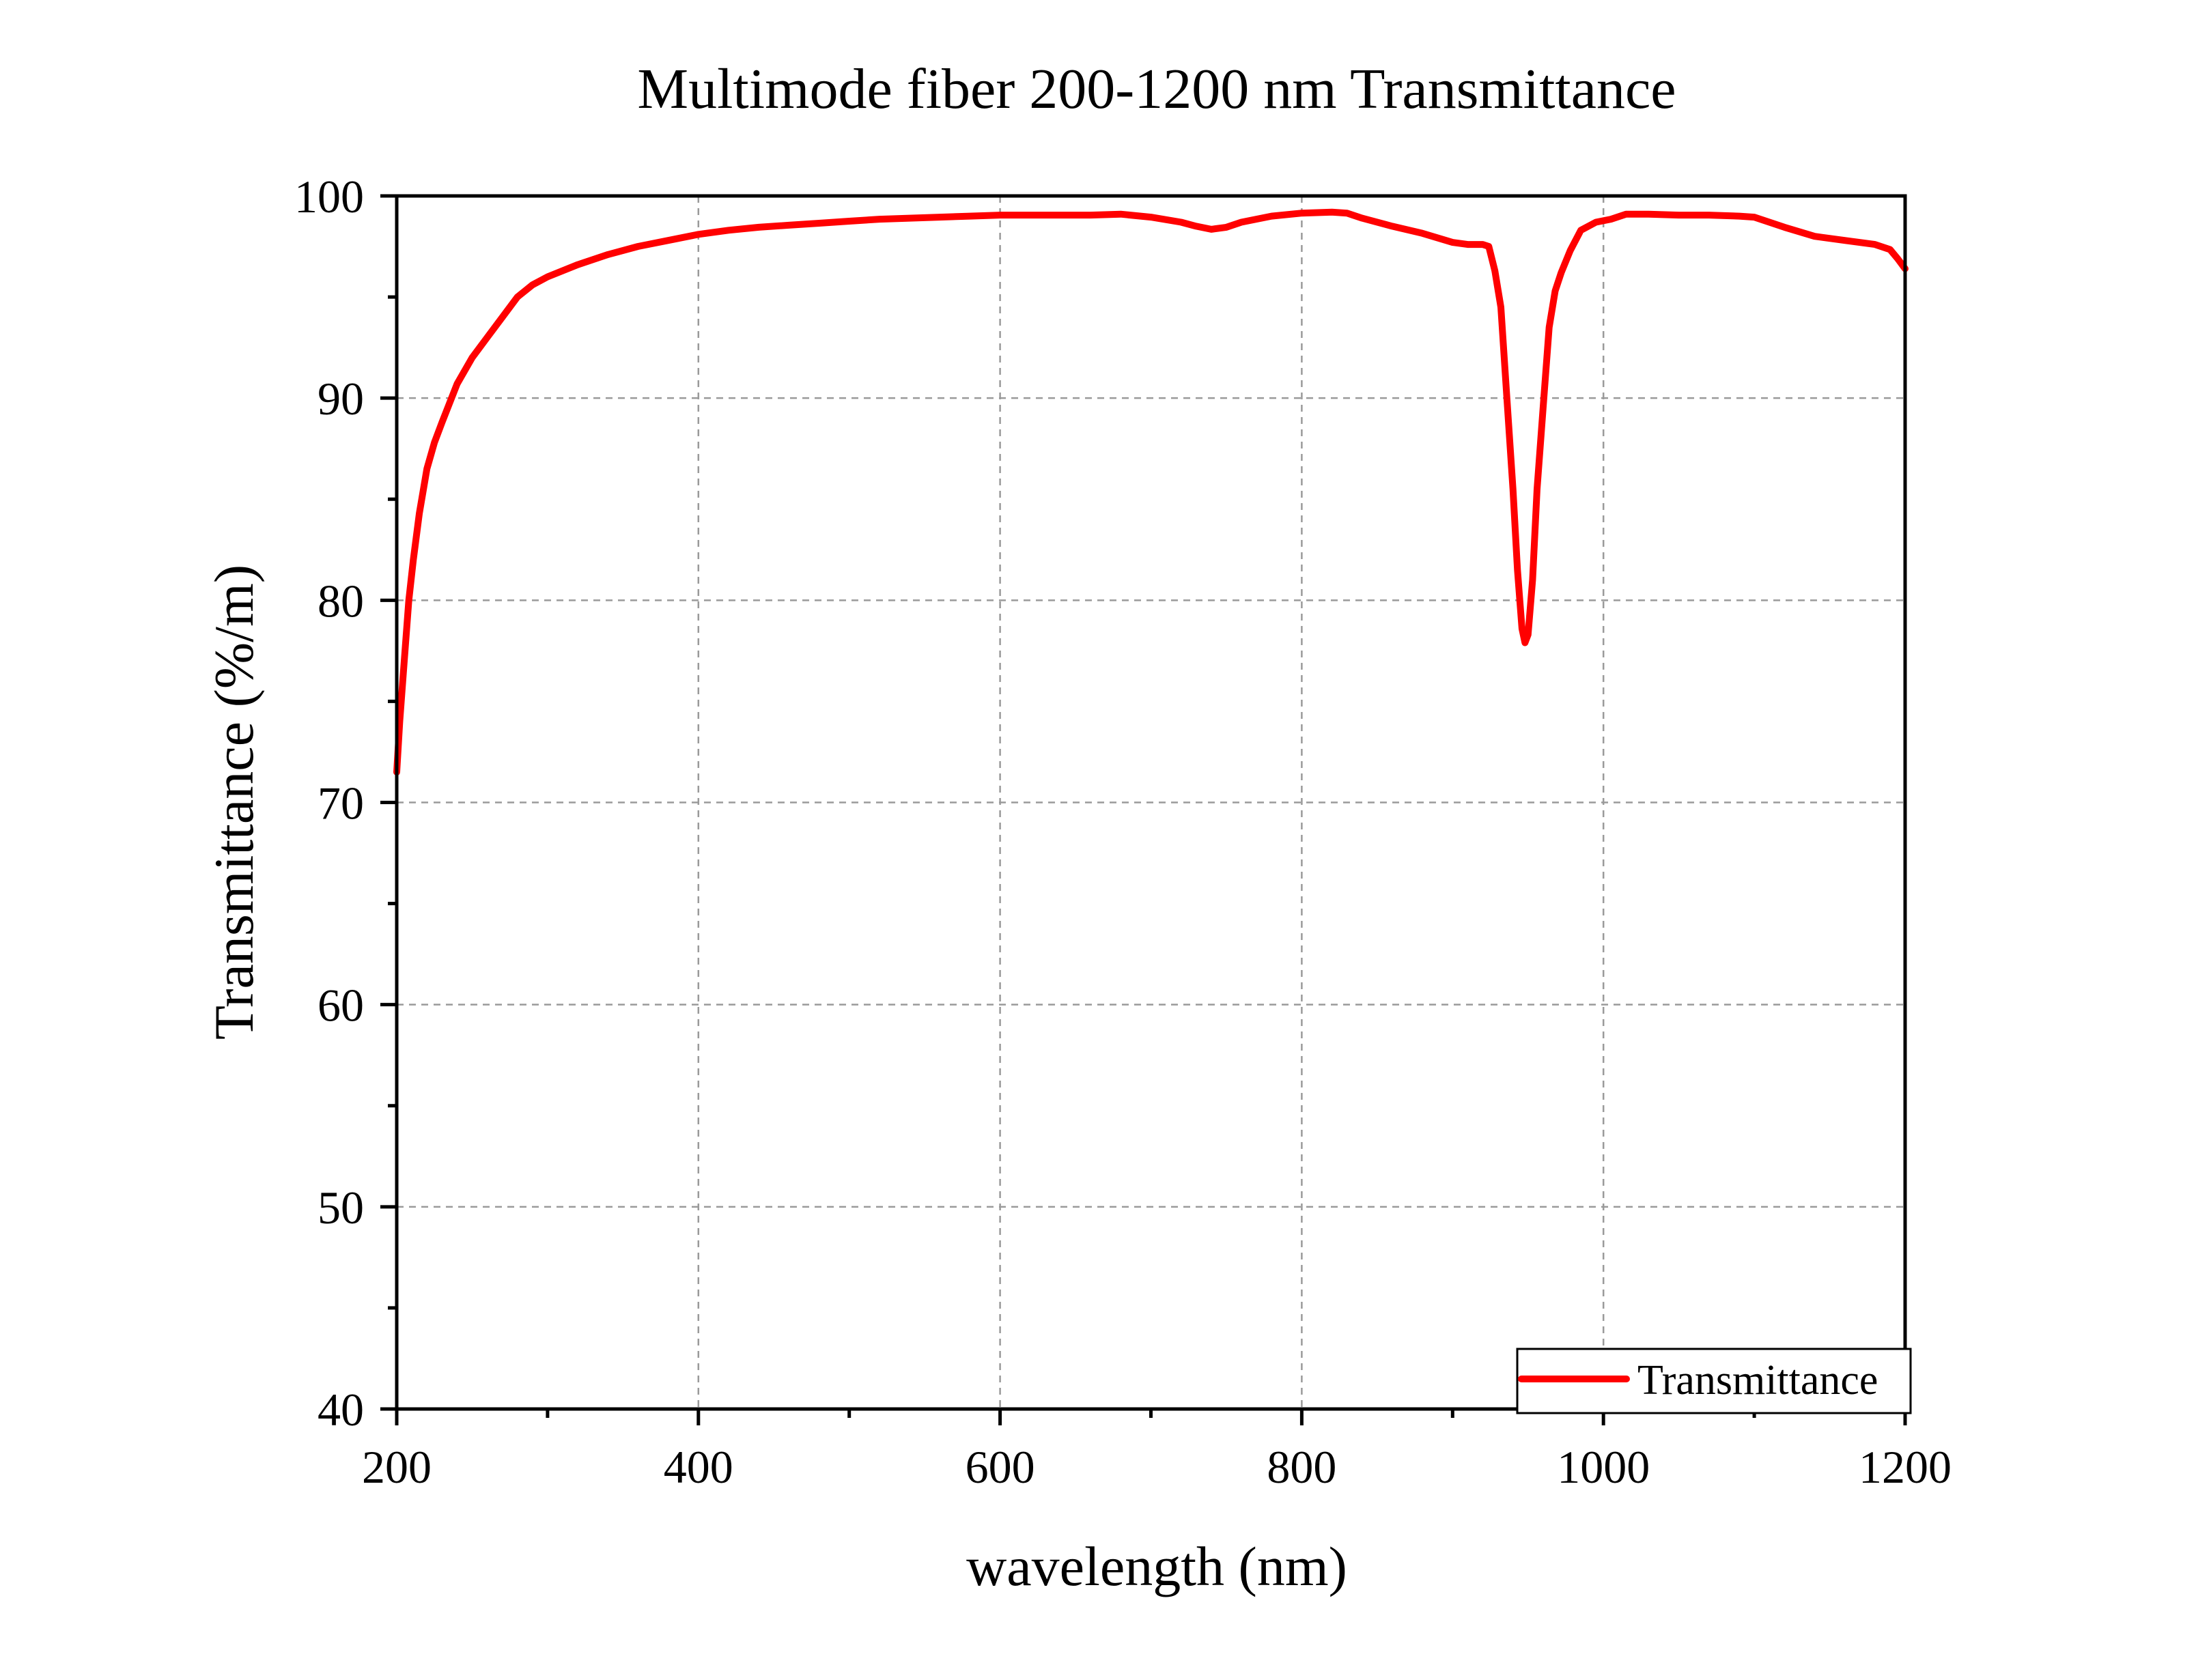 This screenshot has height=1680, width=2196. Describe the element at coordinates (698, 1467) in the screenshot. I see `x-tick-label: 400` at that location.